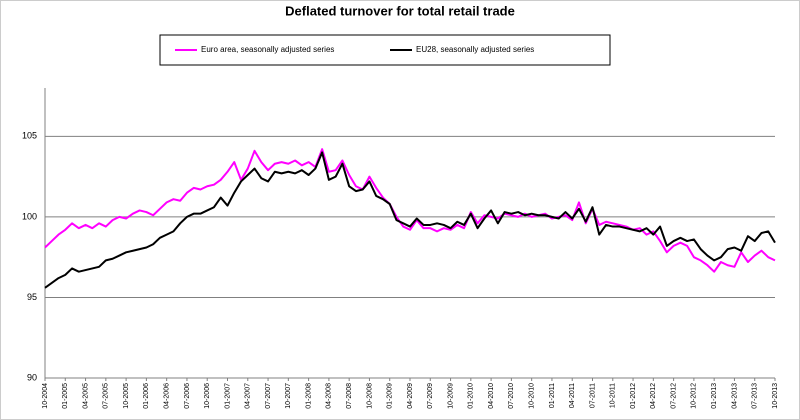 This screenshot has height=420, width=800. What do you see at coordinates (227, 396) in the screenshot?
I see `x-tick-label: 01-2007` at bounding box center [227, 396].